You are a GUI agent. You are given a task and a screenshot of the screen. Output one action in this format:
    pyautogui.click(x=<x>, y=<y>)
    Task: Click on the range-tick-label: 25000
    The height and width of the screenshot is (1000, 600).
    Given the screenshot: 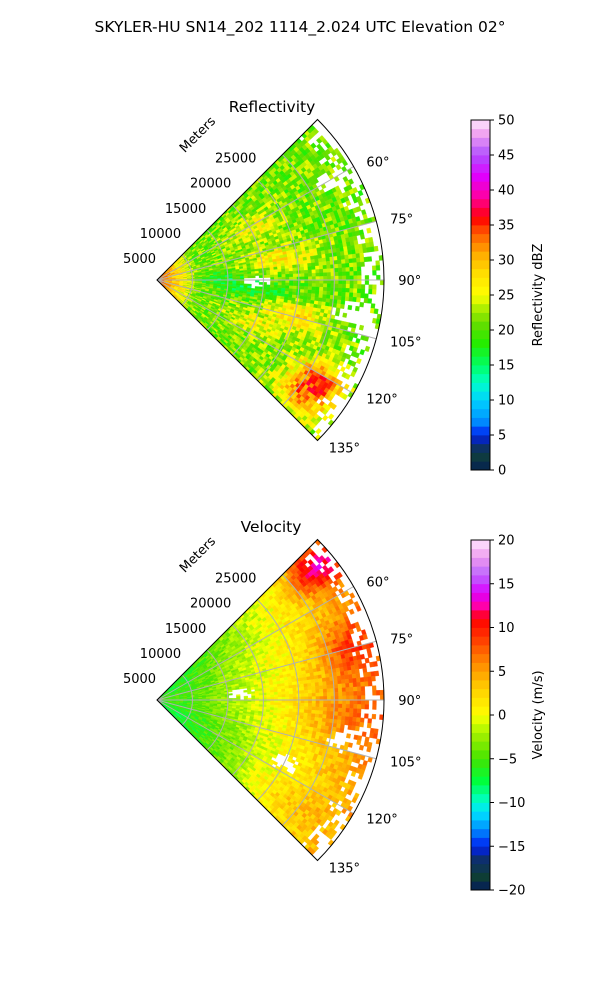 What is the action you would take?
    pyautogui.click(x=235, y=159)
    